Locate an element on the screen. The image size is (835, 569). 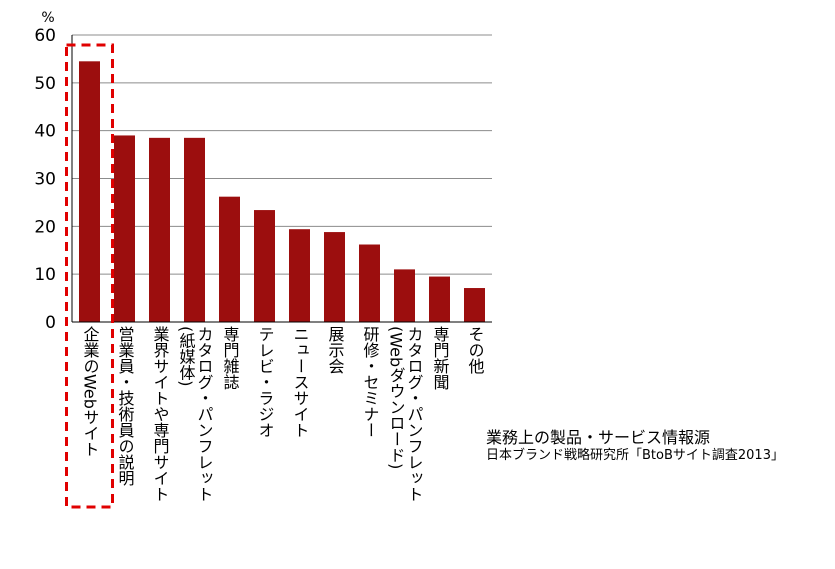
y-tick-label: 40 is located at coordinates (45, 132).